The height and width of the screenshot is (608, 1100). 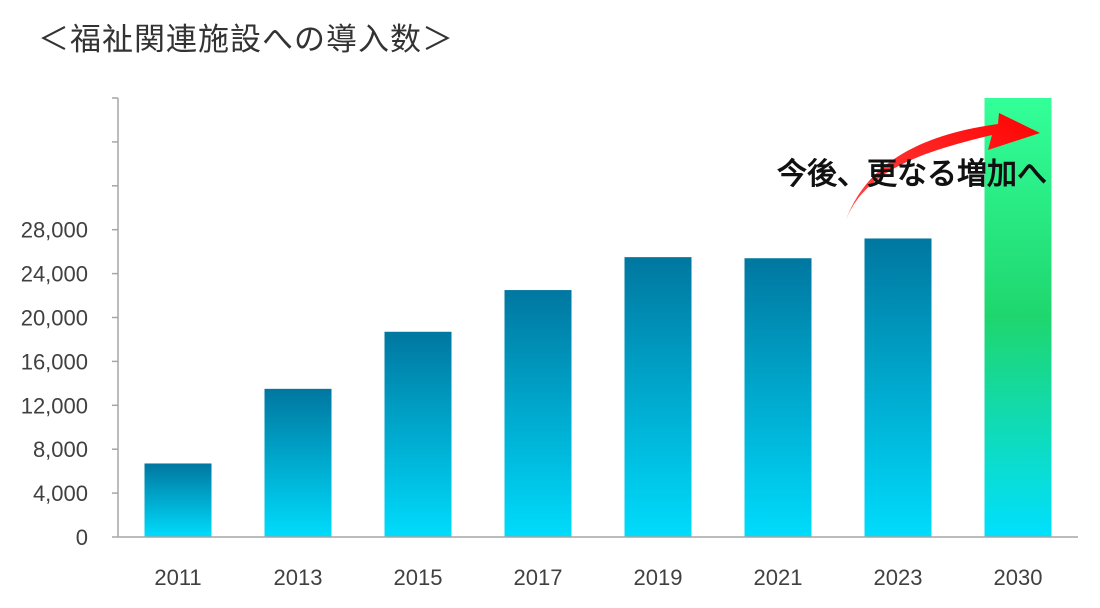 I want to click on annotation-layer: 今後、更なる増加へ, so click(x=912, y=166).